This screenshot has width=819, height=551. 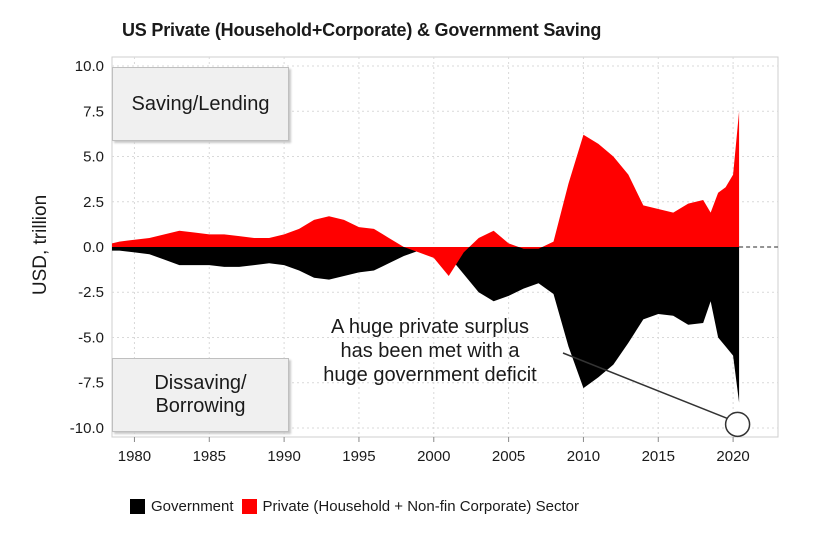 I want to click on dissaving-borrowing-box: Dissaving/ Borrowing, so click(x=200, y=395).